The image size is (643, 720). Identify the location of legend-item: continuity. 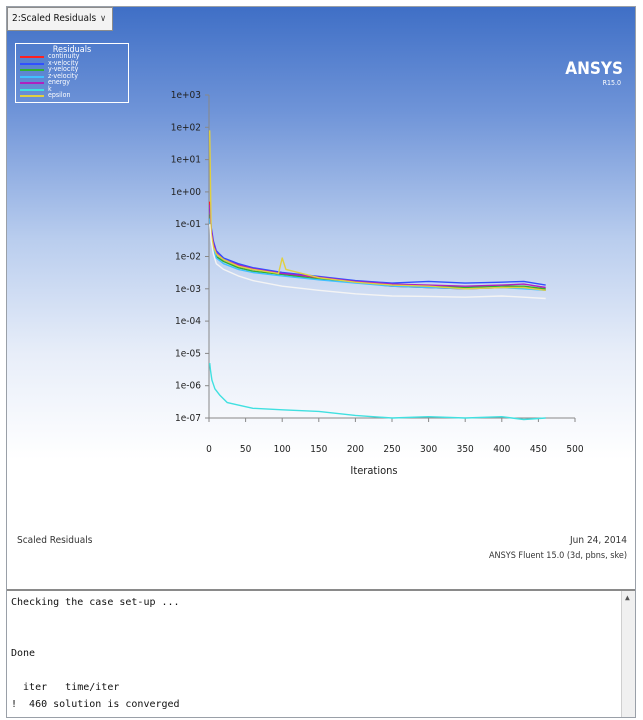
(75, 56).